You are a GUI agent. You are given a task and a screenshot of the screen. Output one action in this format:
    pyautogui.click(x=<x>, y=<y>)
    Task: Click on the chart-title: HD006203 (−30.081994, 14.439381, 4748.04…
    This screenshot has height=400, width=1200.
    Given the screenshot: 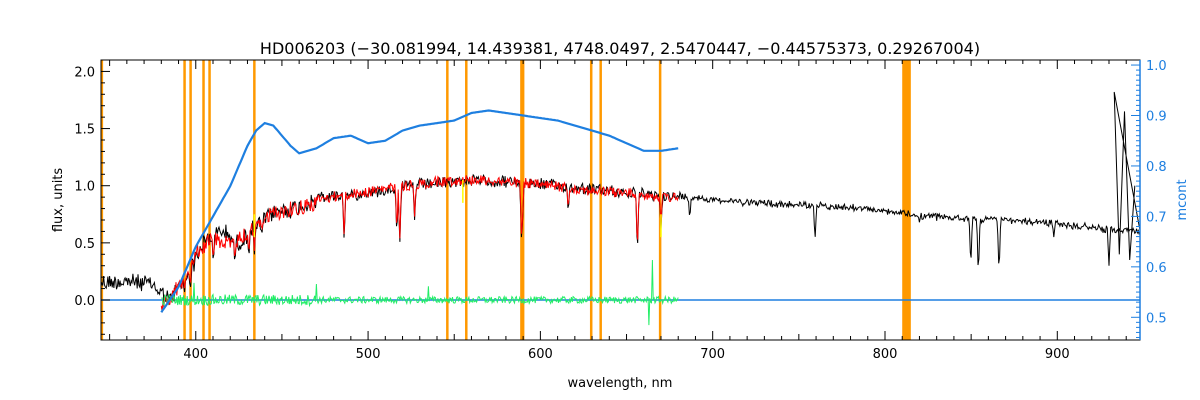 What is the action you would take?
    pyautogui.click(x=620, y=48)
    